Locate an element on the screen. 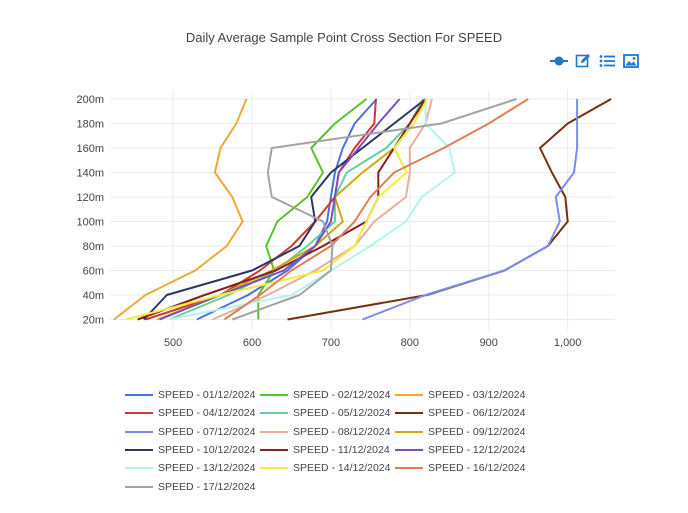 Image resolution: width=688 pixels, height=513 pixels. legend-item: SPEED - 12/12/2024 is located at coordinates (470, 450).